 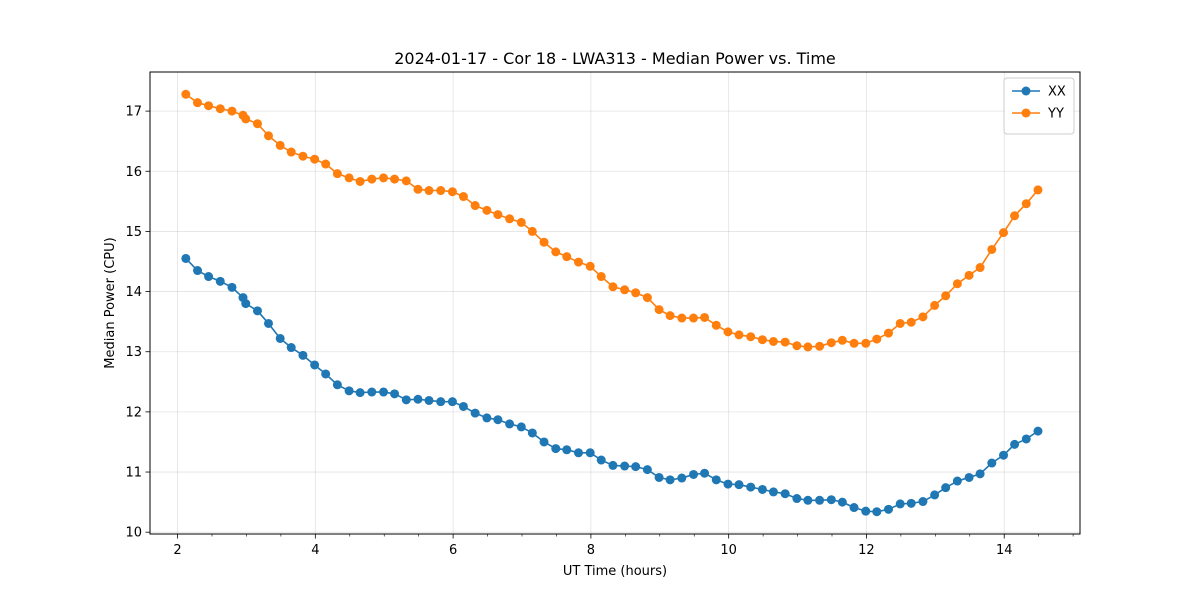 What do you see at coordinates (133, 112) in the screenshot?
I see `y-tick-label: 17` at bounding box center [133, 112].